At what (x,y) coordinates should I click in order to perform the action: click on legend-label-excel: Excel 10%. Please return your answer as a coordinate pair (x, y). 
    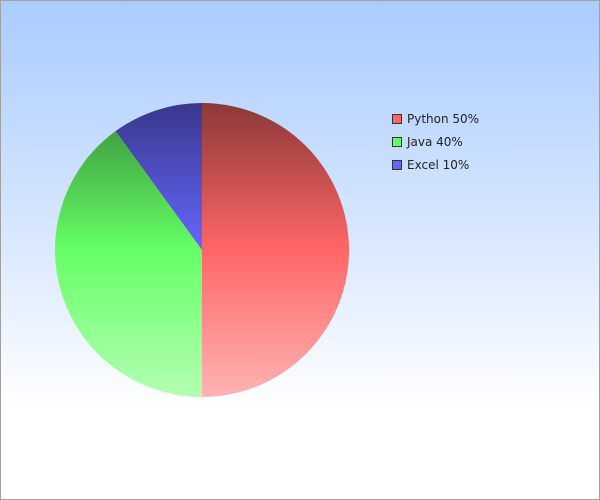
    Looking at the image, I should click on (438, 164).